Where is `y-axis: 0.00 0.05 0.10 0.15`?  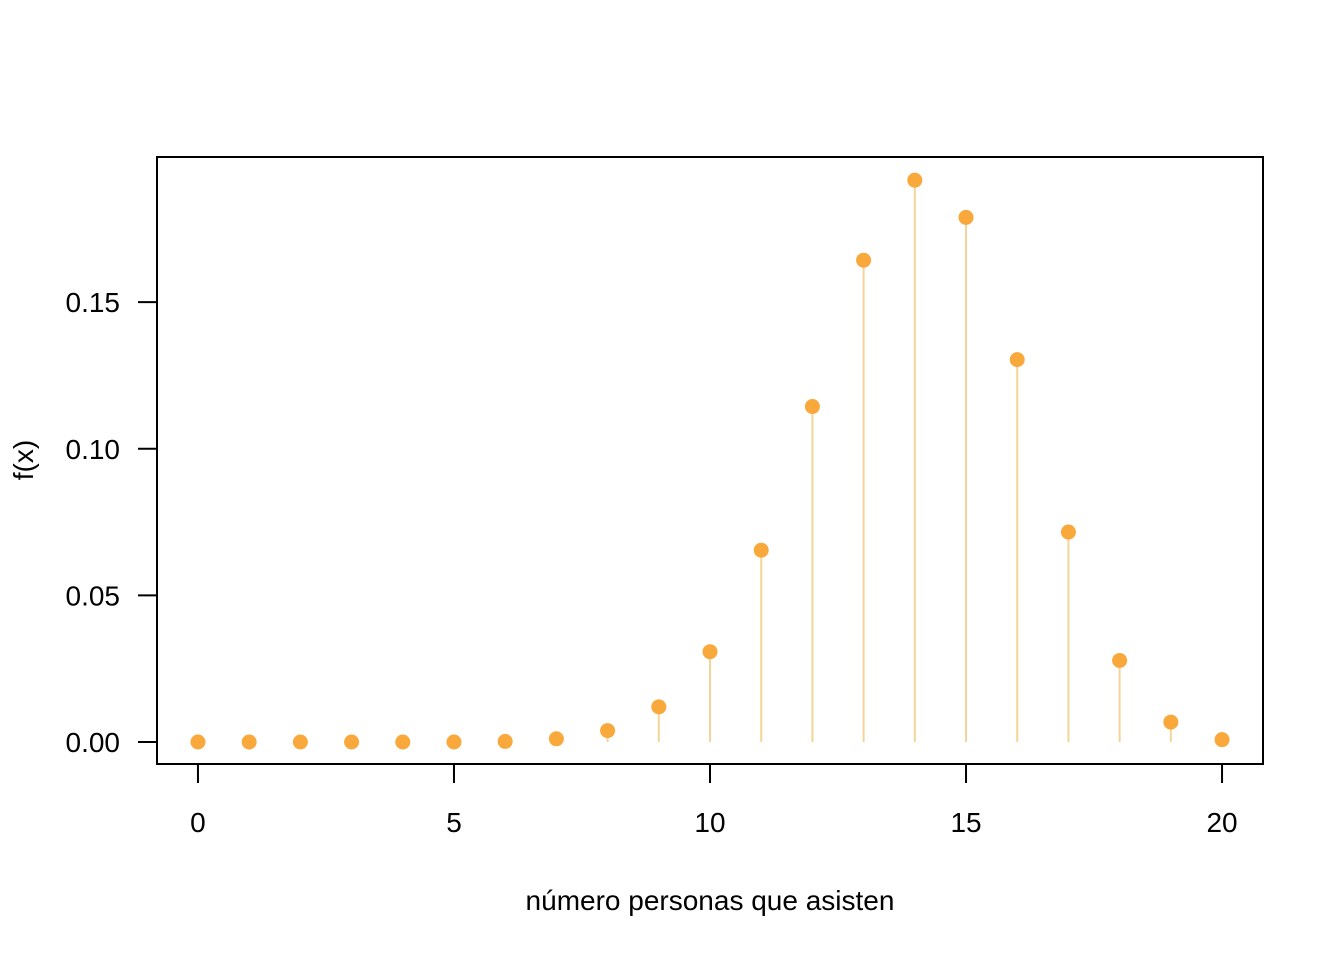
y-axis: 0.00 0.05 0.10 0.15 is located at coordinates (112, 522).